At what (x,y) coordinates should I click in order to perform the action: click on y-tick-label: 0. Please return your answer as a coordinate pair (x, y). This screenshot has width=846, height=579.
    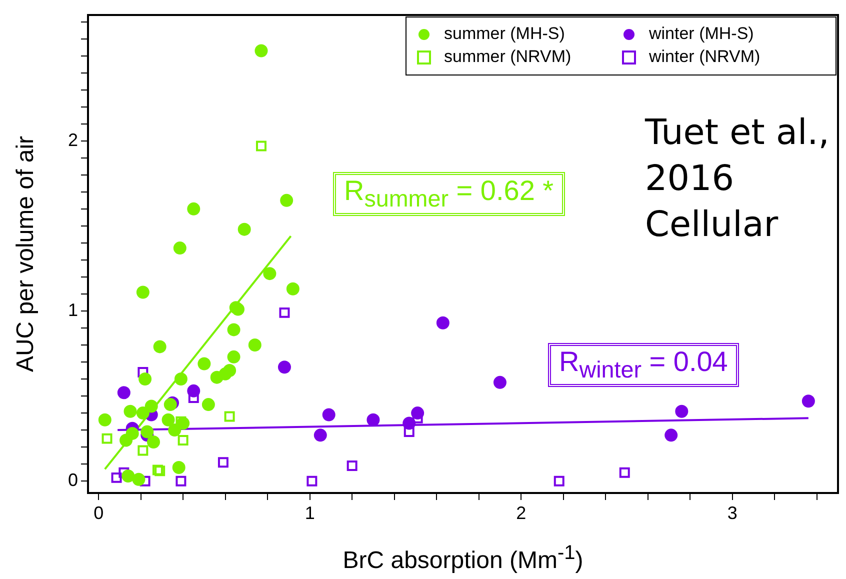
    Looking at the image, I should click on (73, 480).